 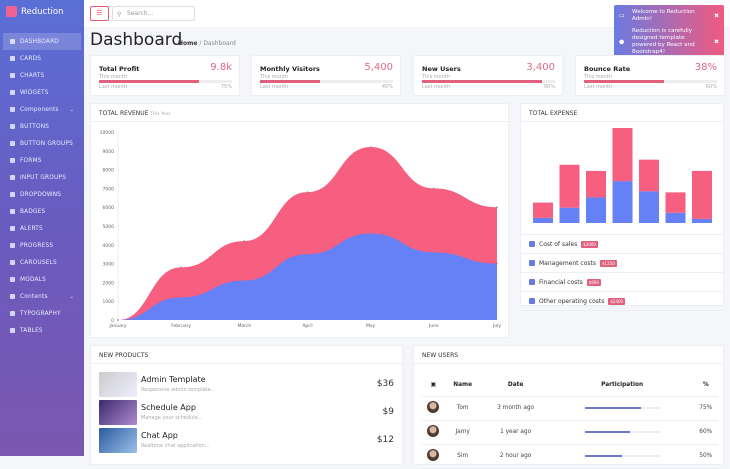 What do you see at coordinates (42, 211) in the screenshot?
I see `sidebar-item-badges: BADGES` at bounding box center [42, 211].